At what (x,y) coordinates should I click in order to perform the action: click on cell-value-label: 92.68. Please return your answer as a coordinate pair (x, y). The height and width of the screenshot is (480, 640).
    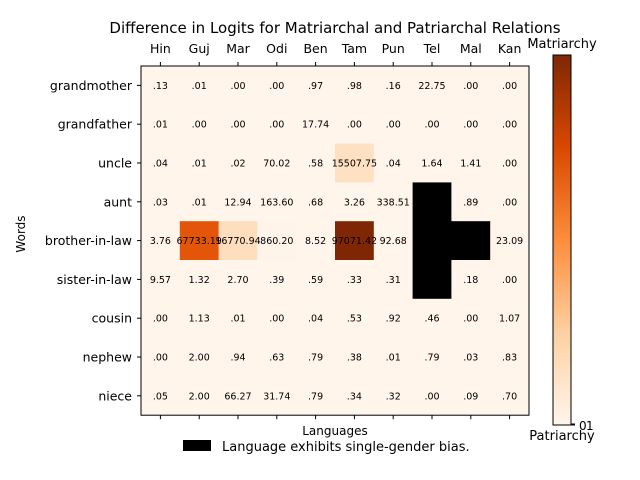
    Looking at the image, I should click on (393, 241).